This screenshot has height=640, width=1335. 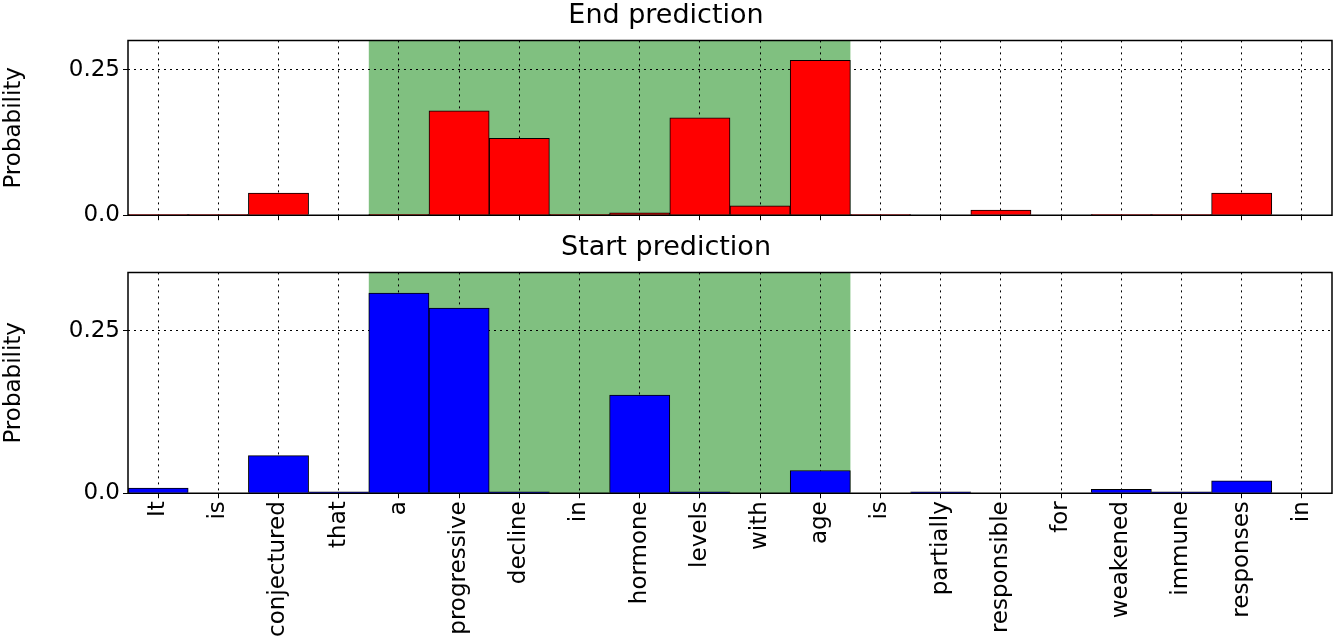 I want to click on x-tick-label: for, so click(x=1059, y=516).